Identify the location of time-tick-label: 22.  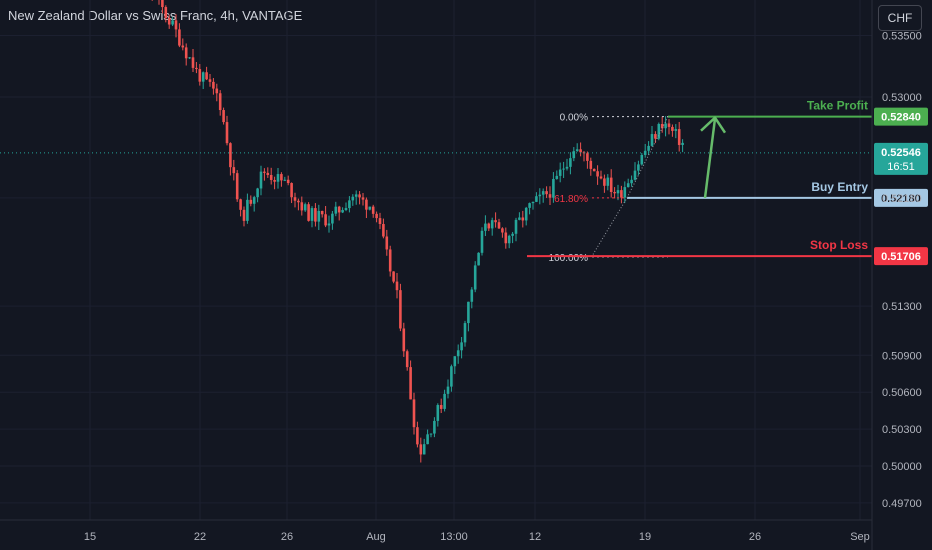
(200, 537).